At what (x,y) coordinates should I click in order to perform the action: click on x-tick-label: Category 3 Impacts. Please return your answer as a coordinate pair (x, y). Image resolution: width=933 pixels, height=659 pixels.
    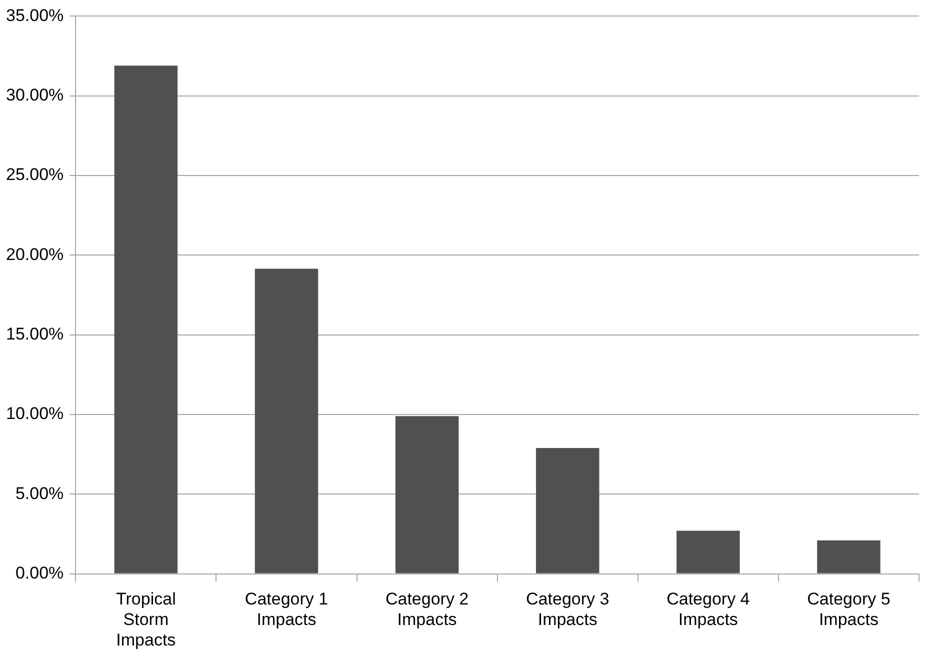
    Looking at the image, I should click on (568, 610).